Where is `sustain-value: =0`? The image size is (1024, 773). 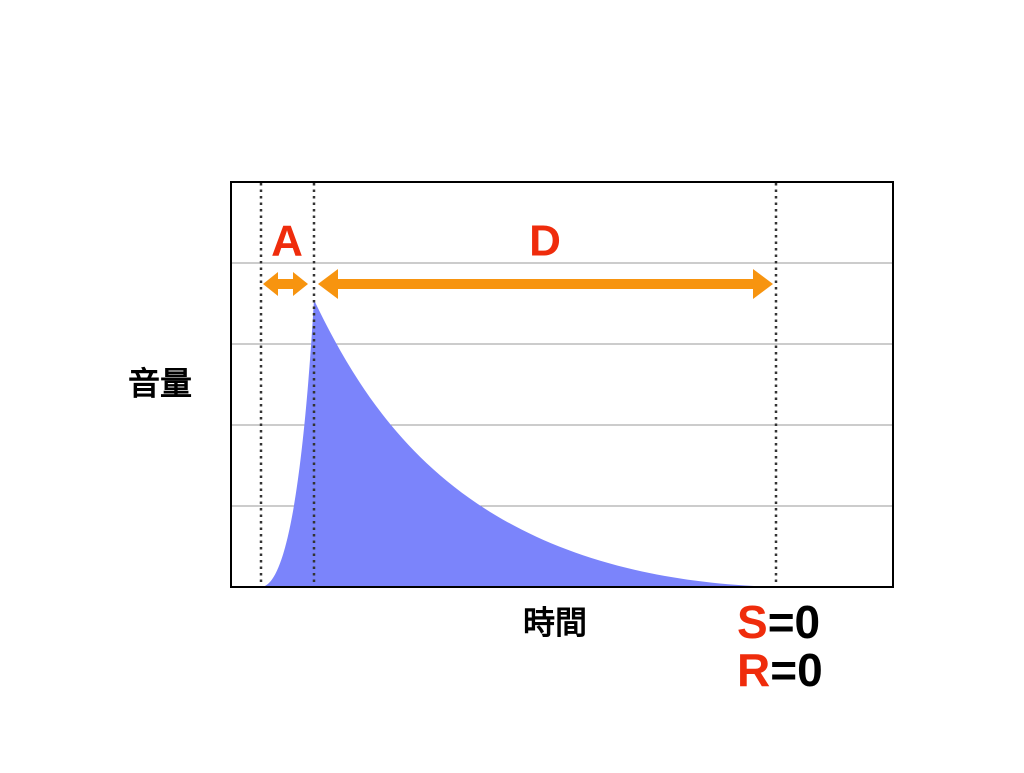
sustain-value: =0 is located at coordinates (794, 622).